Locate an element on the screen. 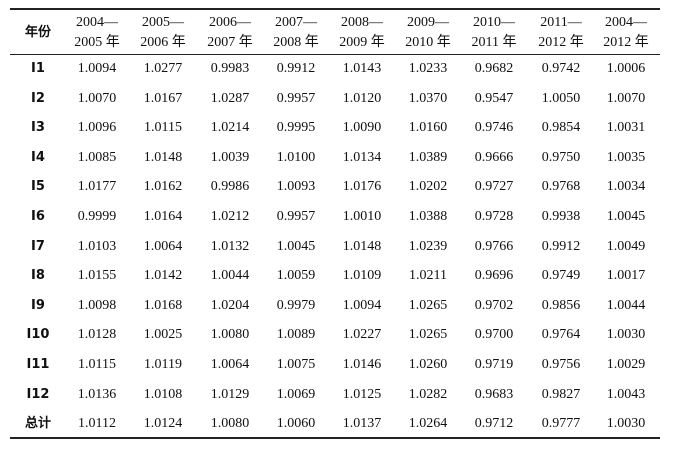 Image resolution: width=686 pixels, height=454 pixels. data-cell: 1.0090 is located at coordinates (362, 128).